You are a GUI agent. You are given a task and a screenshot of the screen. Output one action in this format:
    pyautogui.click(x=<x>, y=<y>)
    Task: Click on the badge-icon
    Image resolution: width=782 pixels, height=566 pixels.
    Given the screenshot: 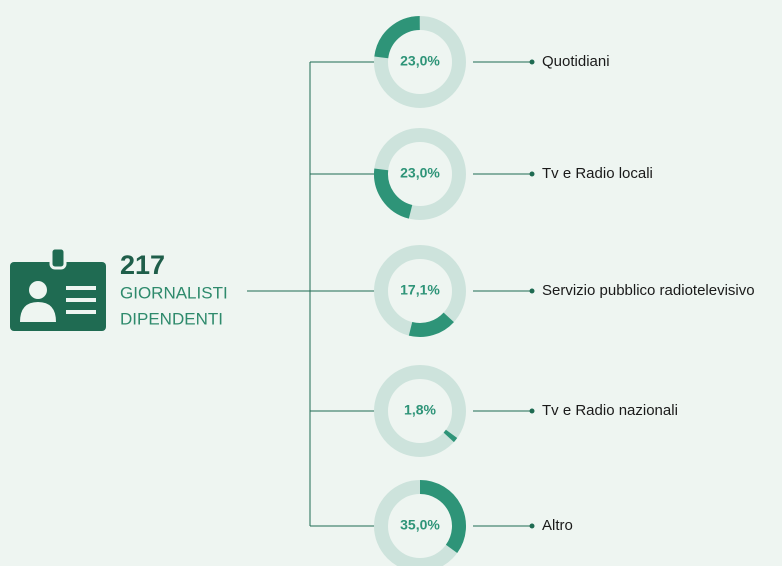 What is the action you would take?
    pyautogui.click(x=58, y=288)
    